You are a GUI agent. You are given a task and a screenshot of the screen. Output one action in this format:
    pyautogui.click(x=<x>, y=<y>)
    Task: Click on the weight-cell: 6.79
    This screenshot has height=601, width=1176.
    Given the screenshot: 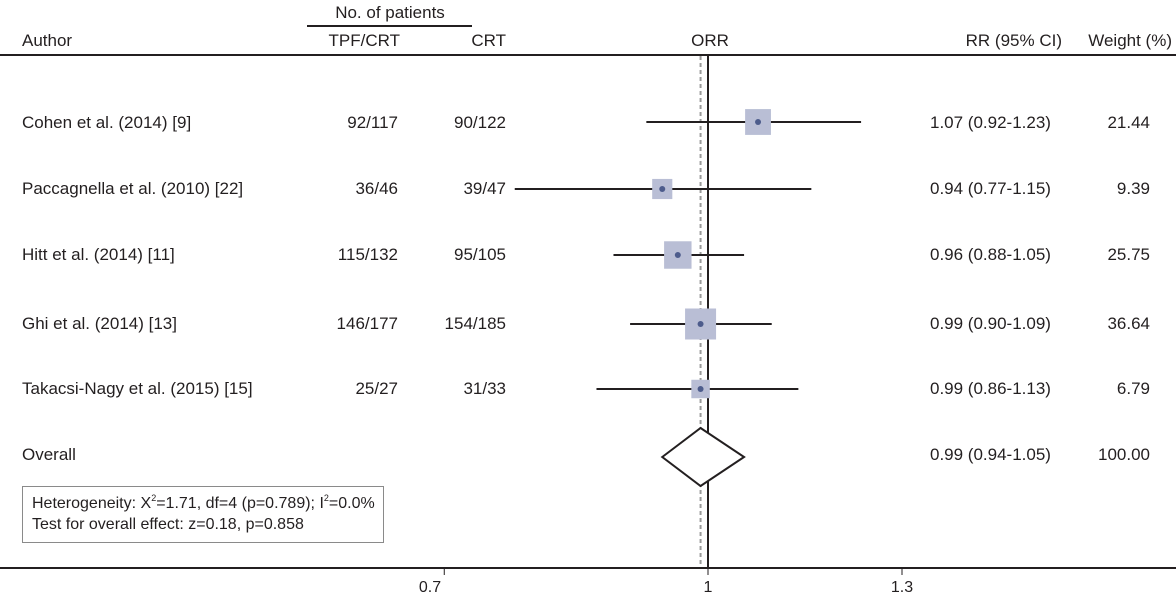 What is the action you would take?
    pyautogui.click(x=1133, y=388)
    